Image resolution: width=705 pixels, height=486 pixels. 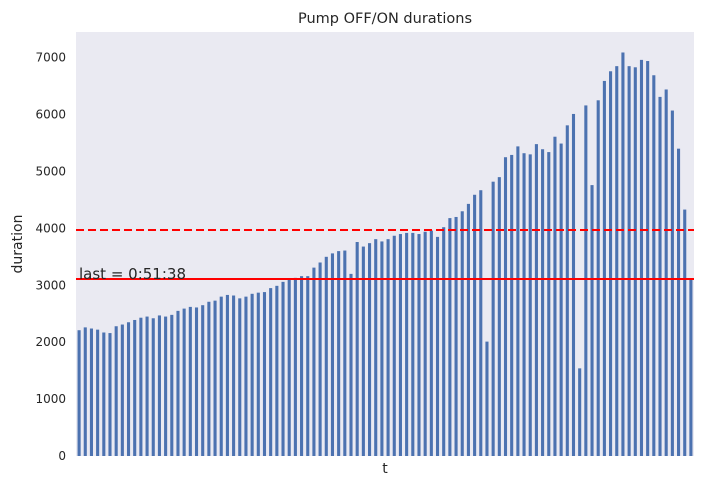 I want to click on y-tick-label: 0, so click(x=62, y=456).